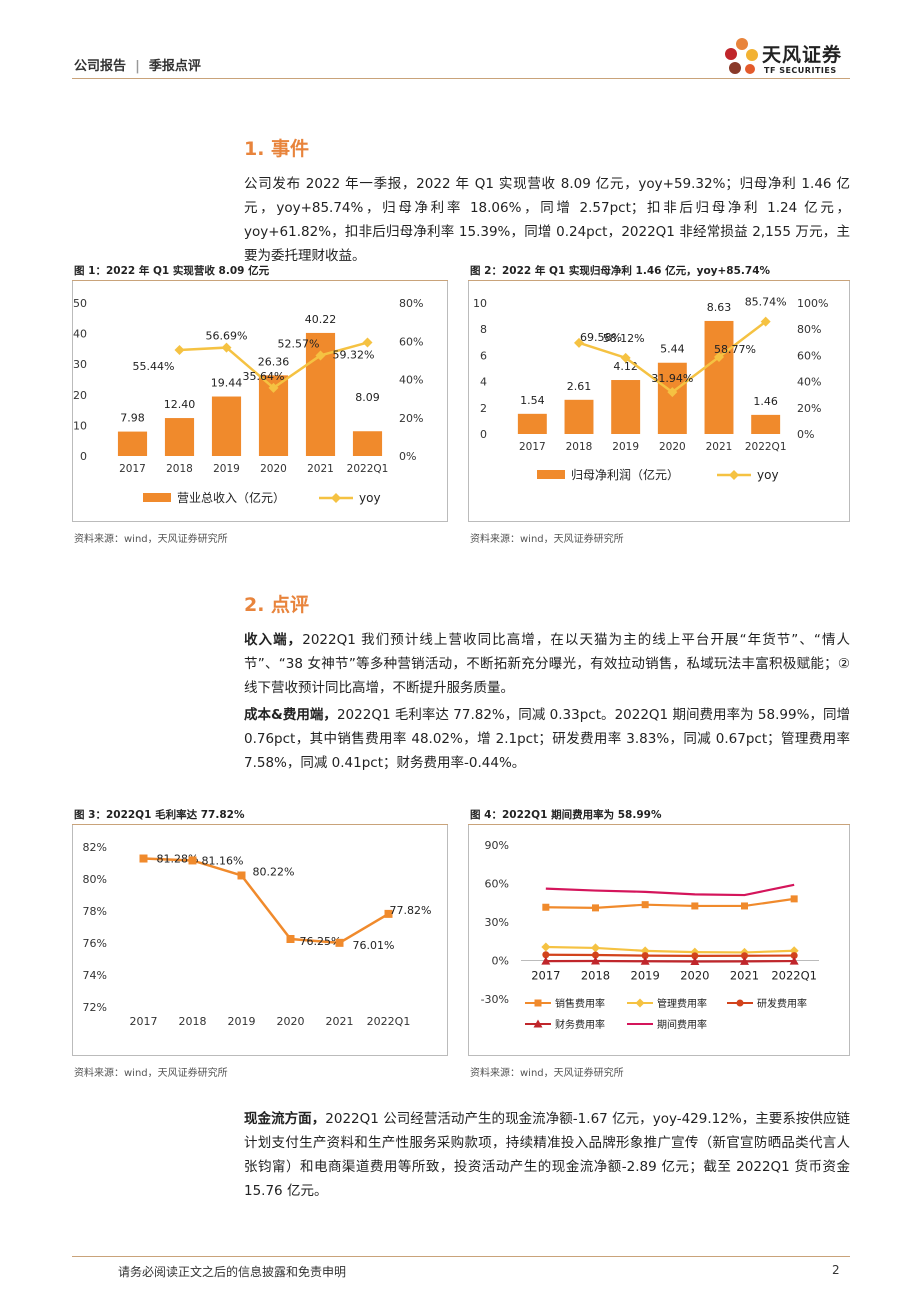 The height and width of the screenshot is (1302, 920). I want to click on y-tick-label: 30%, so click(497, 922).